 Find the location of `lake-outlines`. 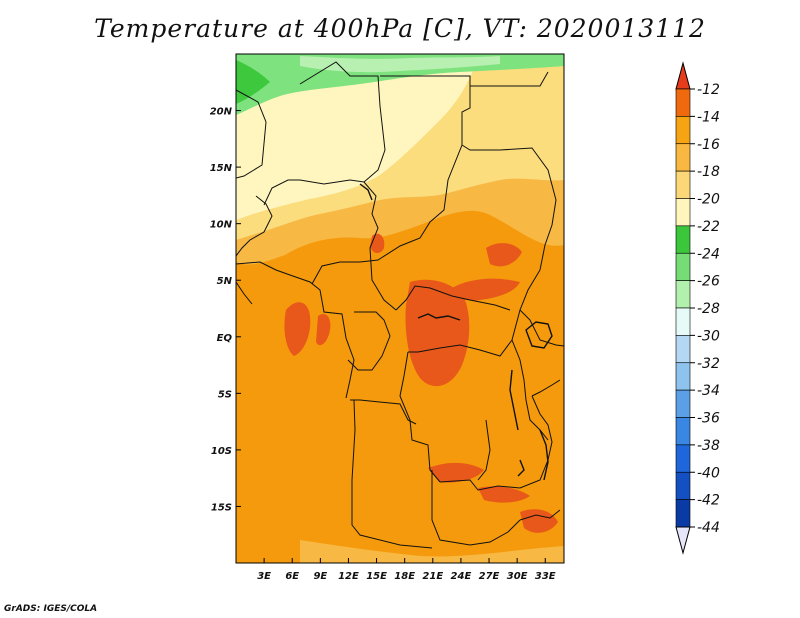

lake-outlines is located at coordinates (456, 332).